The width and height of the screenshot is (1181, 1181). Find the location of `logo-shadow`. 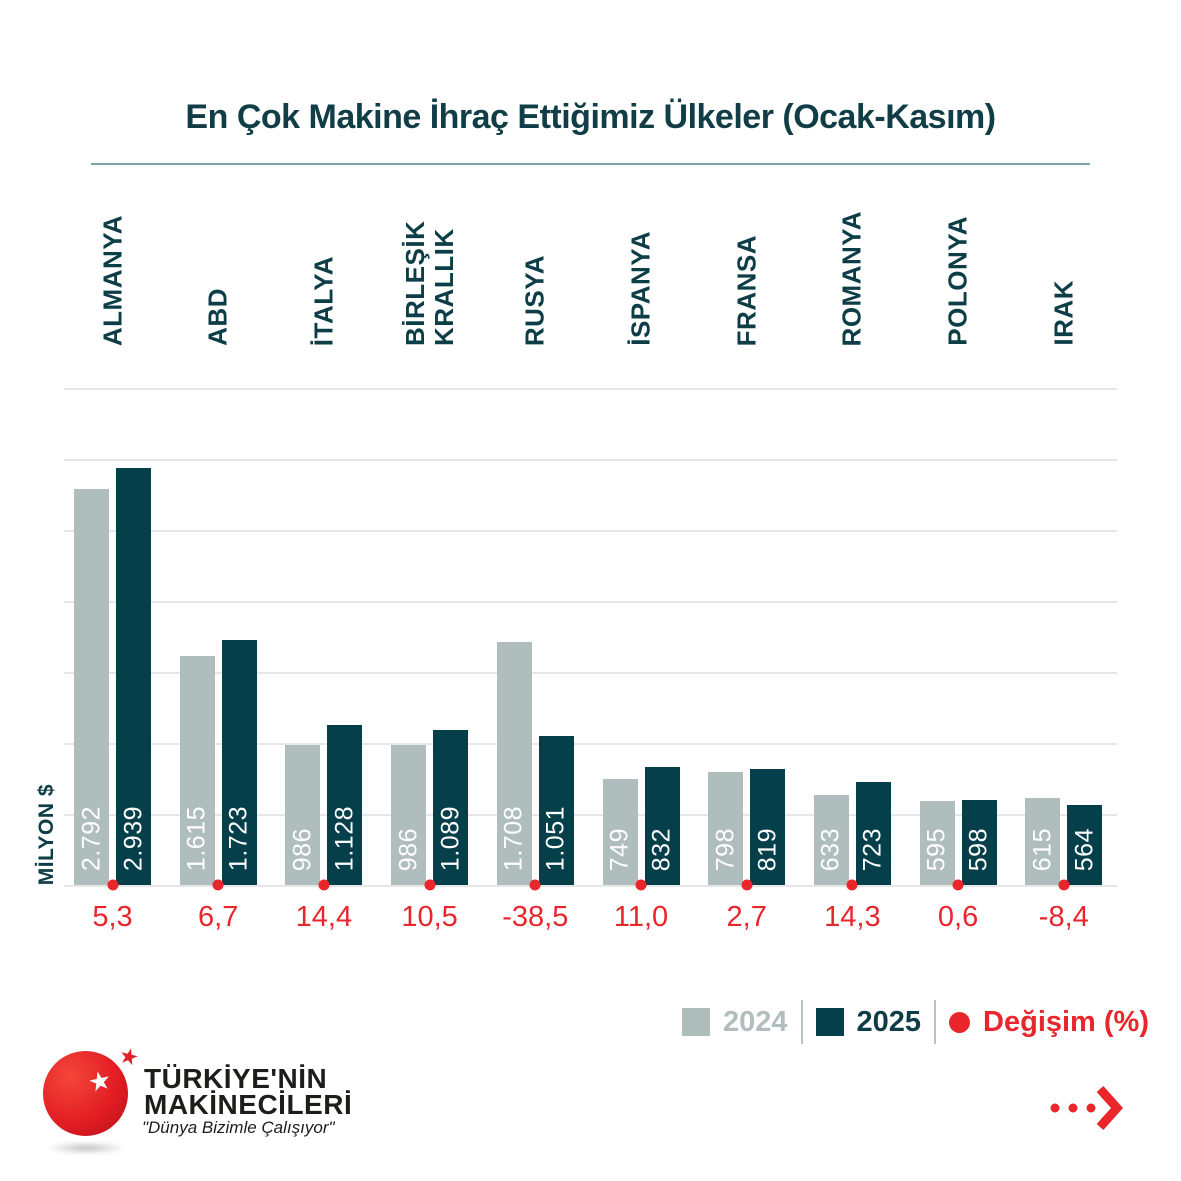

logo-shadow is located at coordinates (86, 1148).